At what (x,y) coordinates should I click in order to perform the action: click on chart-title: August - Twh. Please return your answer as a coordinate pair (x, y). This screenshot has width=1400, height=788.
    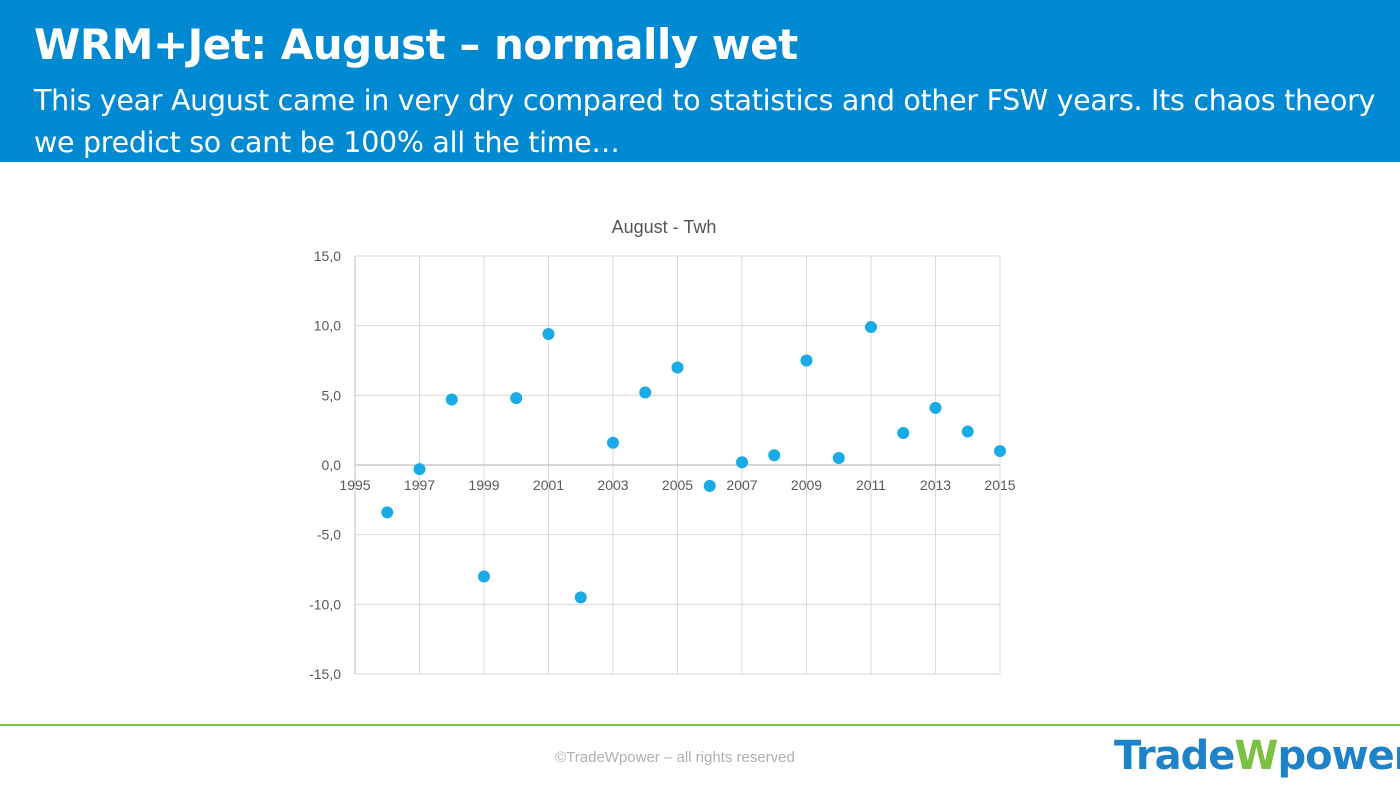
    Looking at the image, I should click on (664, 227).